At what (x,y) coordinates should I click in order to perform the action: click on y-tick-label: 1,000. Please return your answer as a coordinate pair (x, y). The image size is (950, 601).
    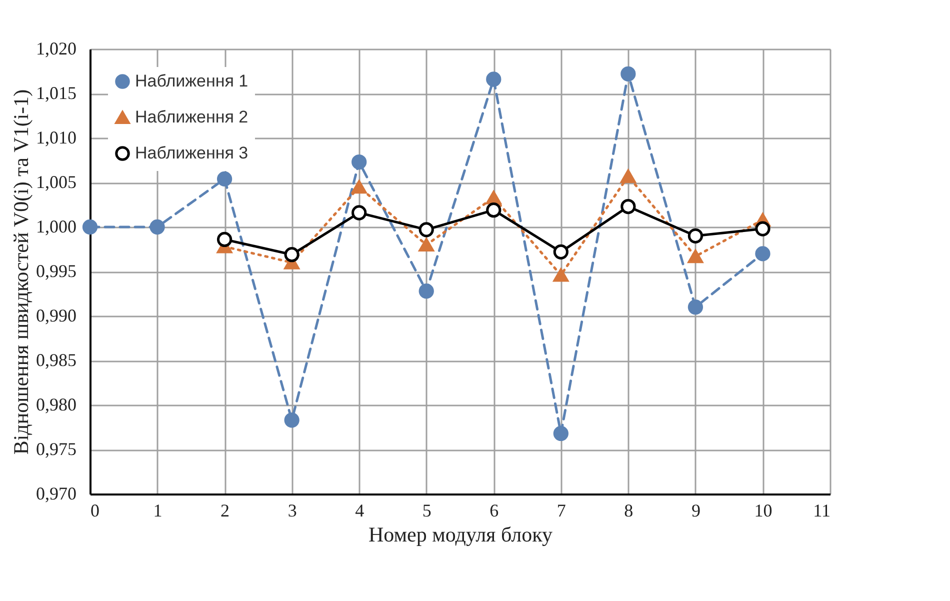
    Looking at the image, I should click on (56, 226).